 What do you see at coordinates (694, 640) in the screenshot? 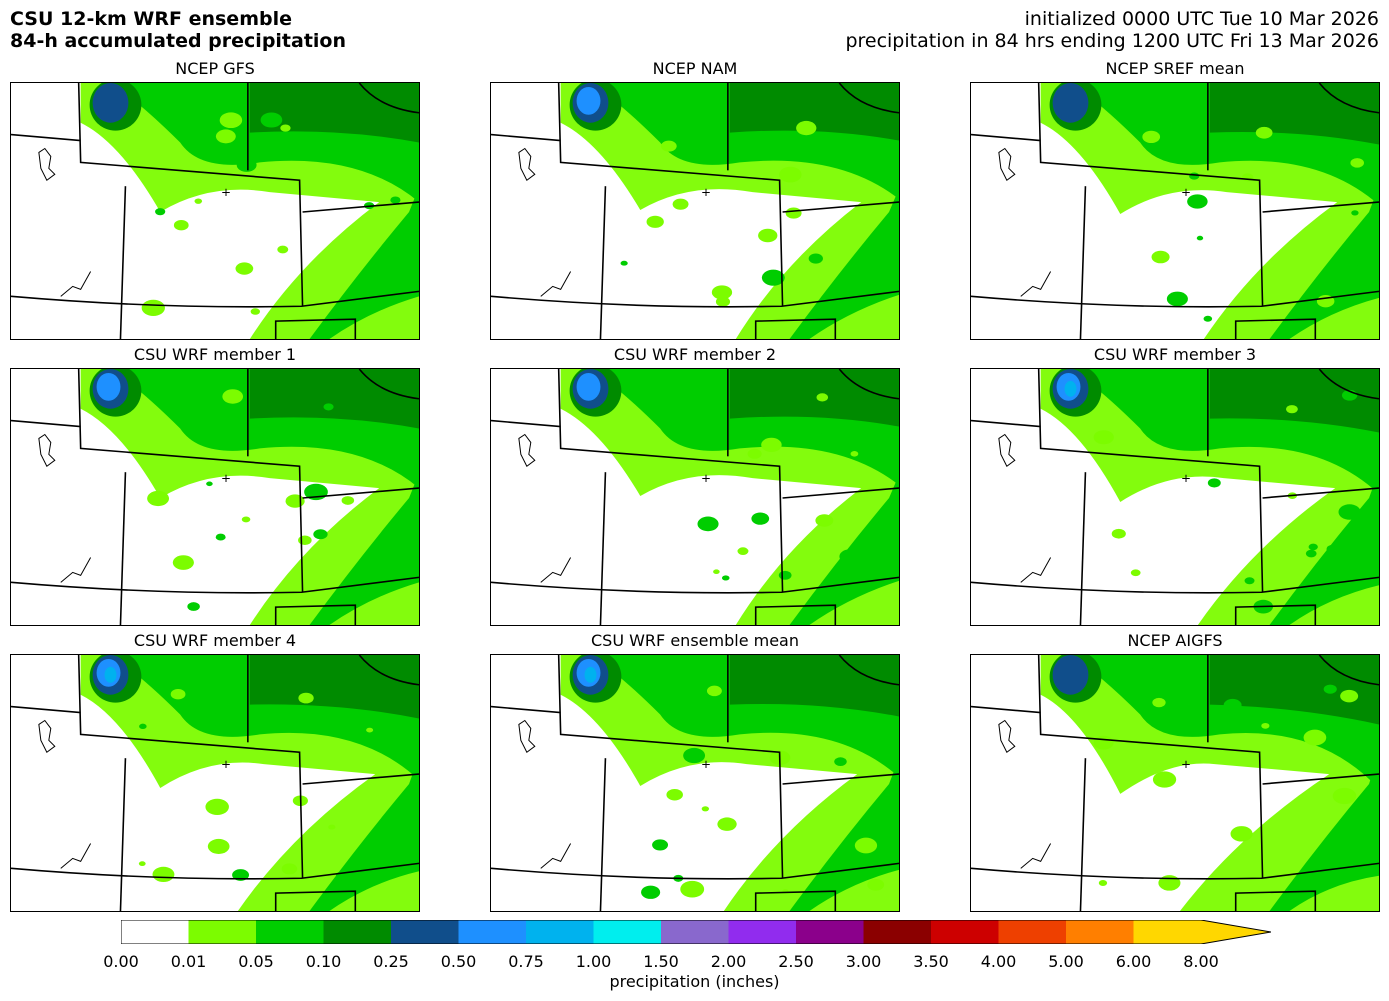
I see `panel-title: CSU WRF ensemble mean` at bounding box center [694, 640].